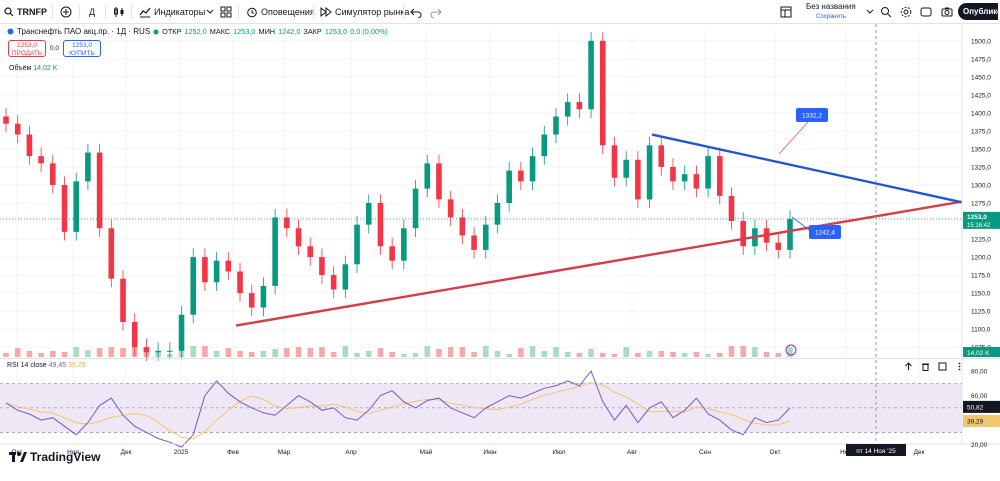  What do you see at coordinates (786, 12) in the screenshot?
I see `layout-menu` at bounding box center [786, 12].